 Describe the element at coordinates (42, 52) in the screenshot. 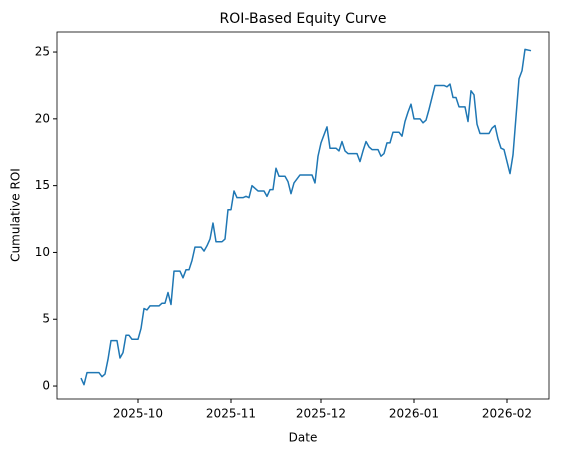

I see `y-tick-label: 25` at that location.